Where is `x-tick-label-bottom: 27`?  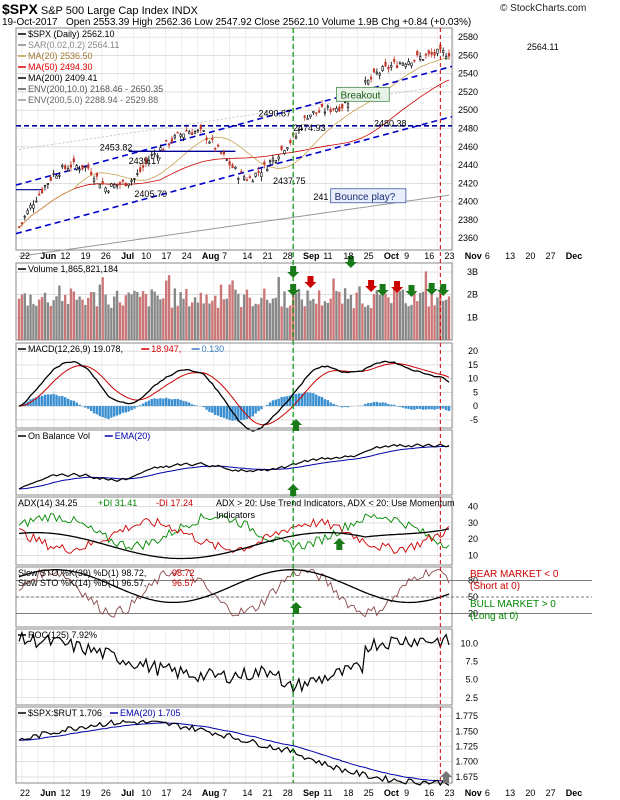
x-tick-label-bottom: 27 is located at coordinates (551, 793).